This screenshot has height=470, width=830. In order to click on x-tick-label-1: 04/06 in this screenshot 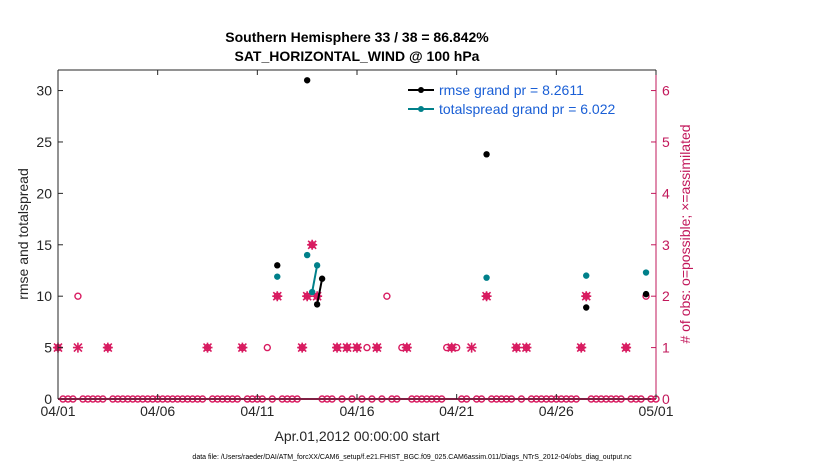, I will do `click(157, 411)`.